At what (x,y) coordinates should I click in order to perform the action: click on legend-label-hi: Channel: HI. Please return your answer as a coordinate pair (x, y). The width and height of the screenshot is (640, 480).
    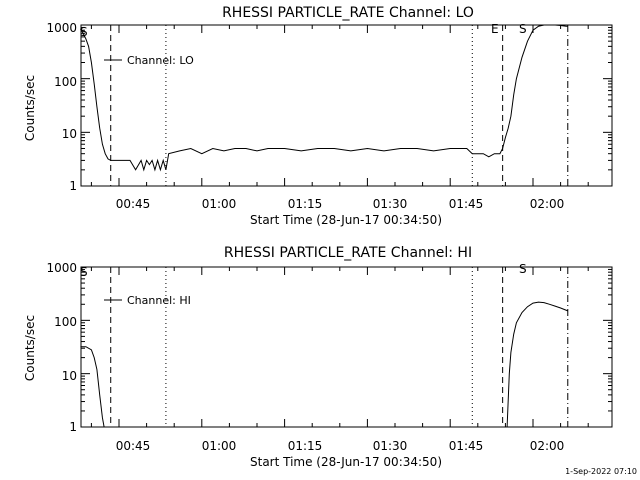
    Looking at the image, I should click on (159, 300).